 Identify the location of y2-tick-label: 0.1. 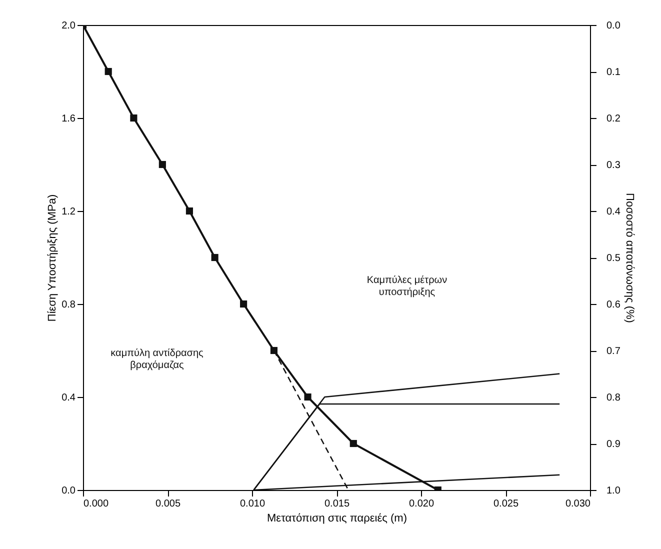
(613, 72).